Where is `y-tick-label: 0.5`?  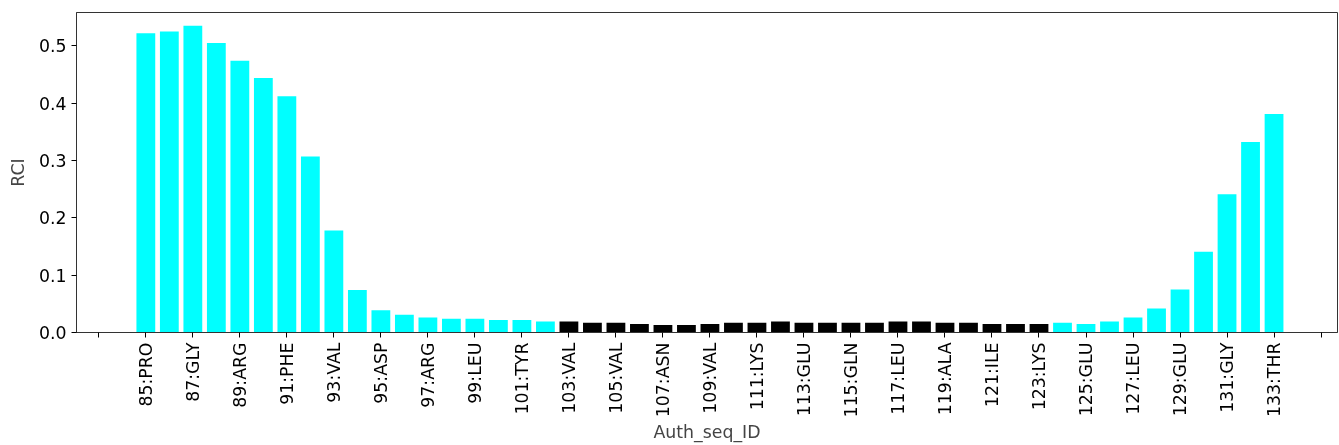
y-tick-label: 0.5 is located at coordinates (52, 46).